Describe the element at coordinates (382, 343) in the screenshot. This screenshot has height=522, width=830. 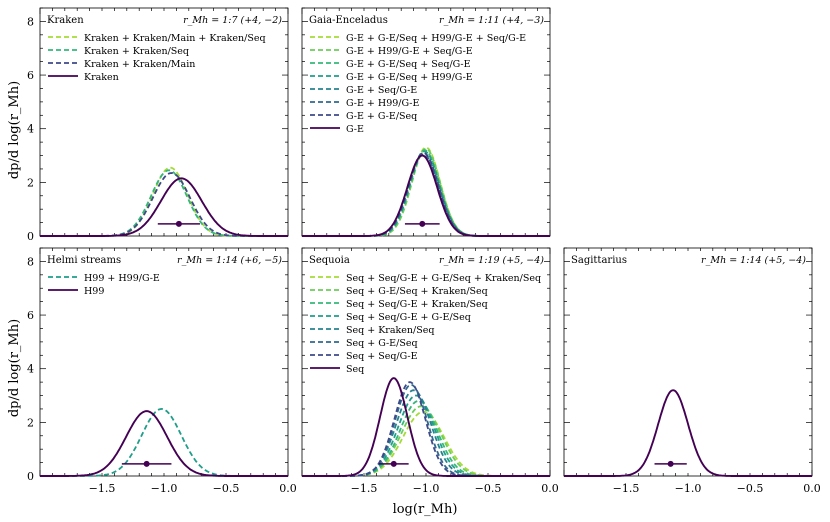
I see `legend-label: Seq + G-E/Seq` at that location.